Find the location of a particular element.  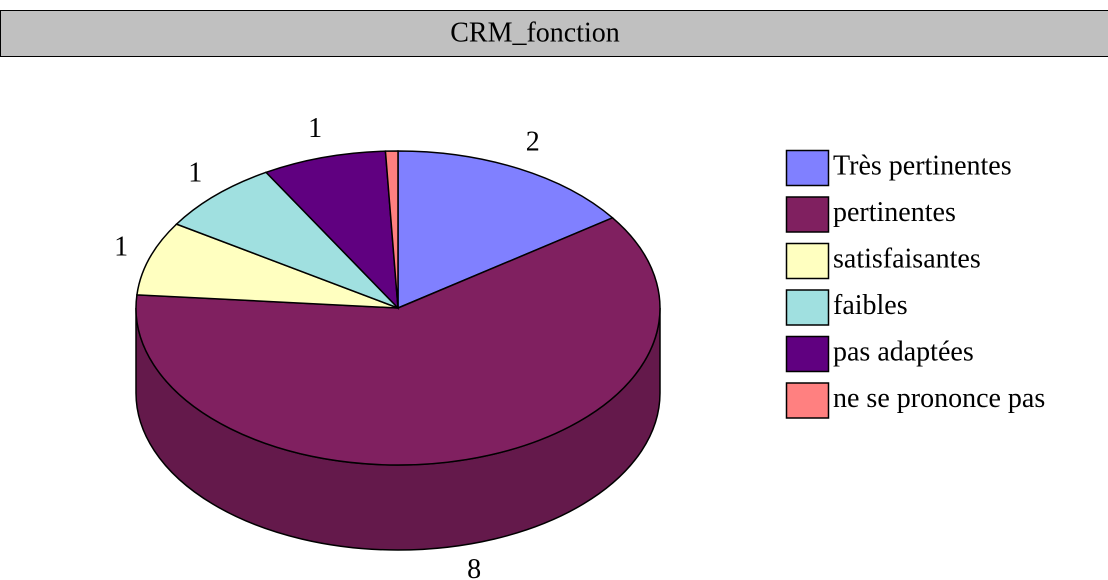

legend-label: faibles is located at coordinates (870, 305).